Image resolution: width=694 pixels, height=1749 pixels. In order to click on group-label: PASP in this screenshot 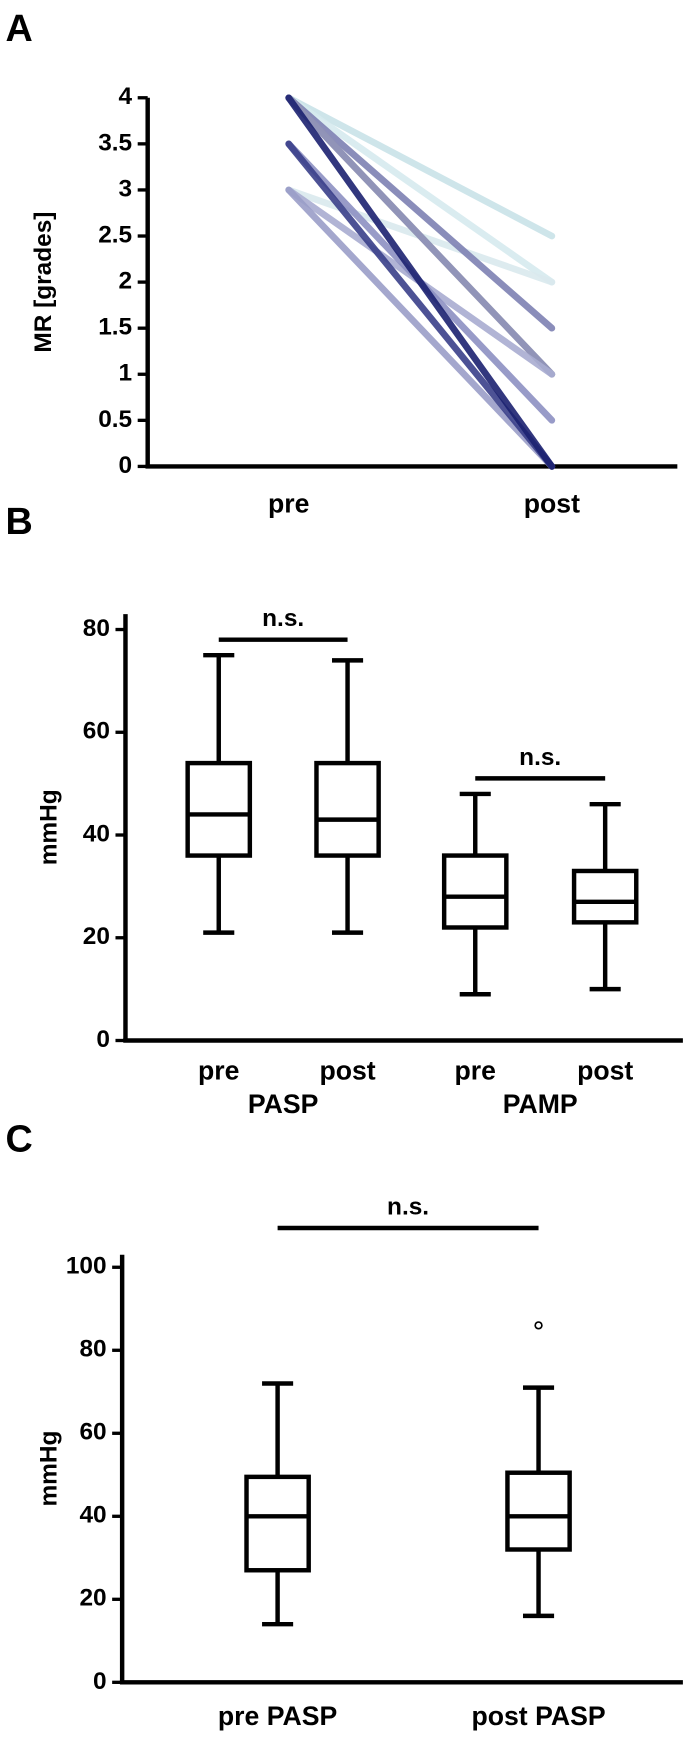, I will do `click(283, 1104)`.